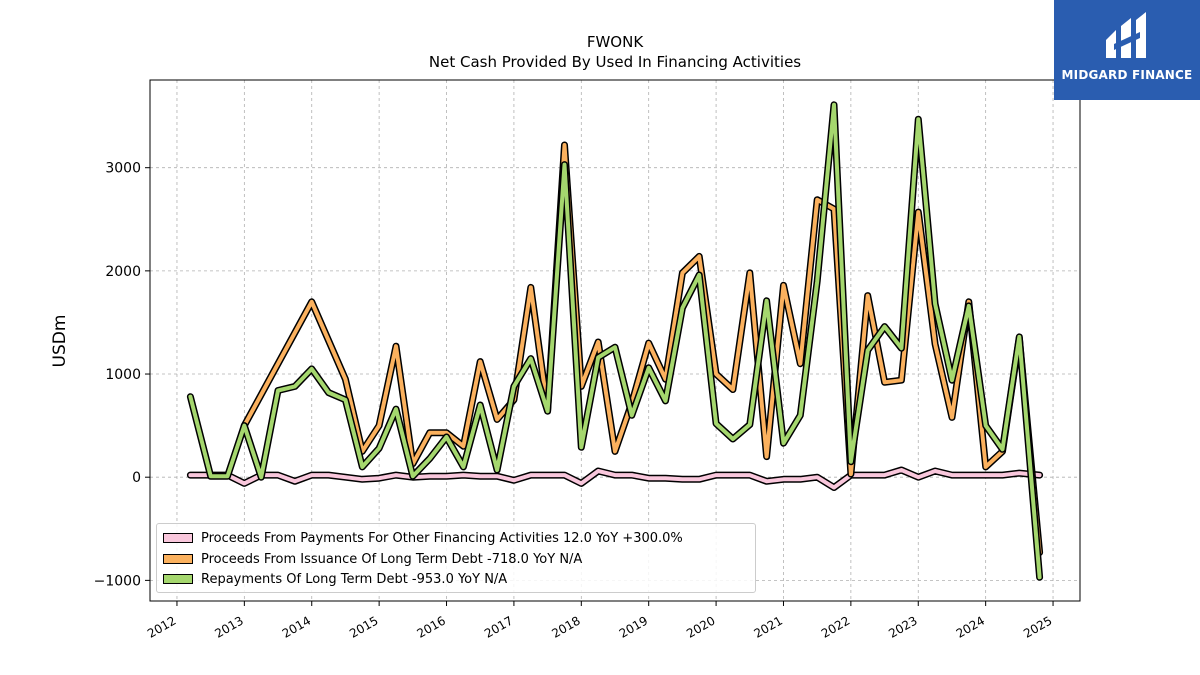 This screenshot has height=675, width=1200. What do you see at coordinates (178, 579) in the screenshot?
I see `legend-swatch-repayments` at bounding box center [178, 579].